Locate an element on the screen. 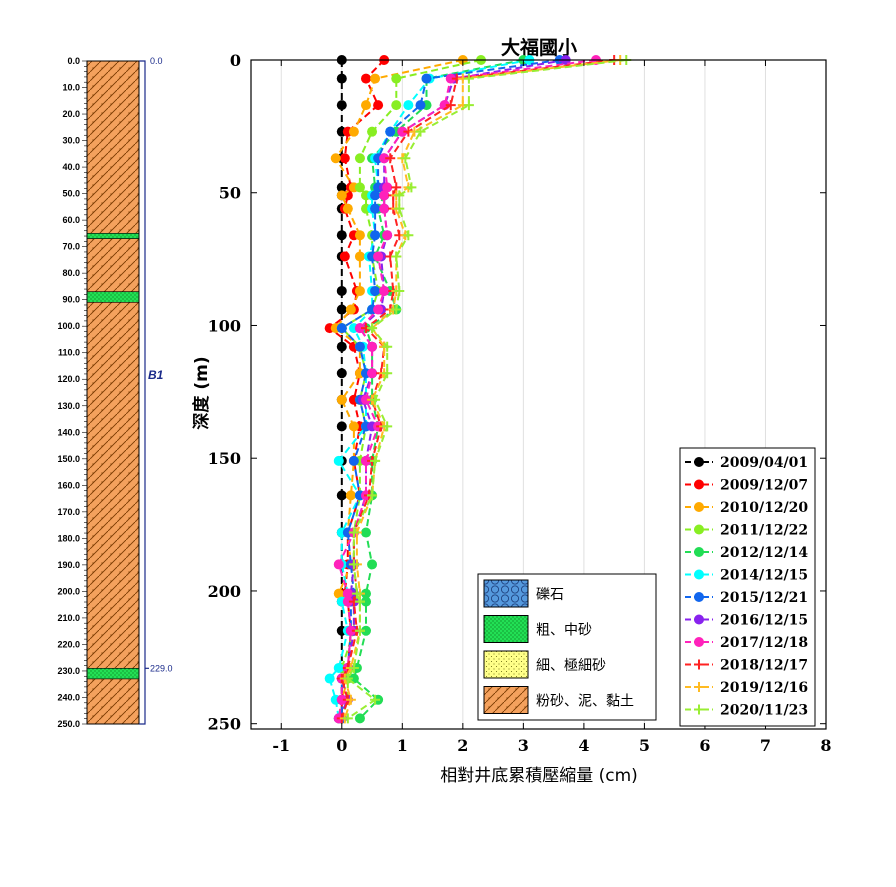 Image resolution: width=896 pixels, height=887 pixels. depth-tick-label: 160.0 is located at coordinates (68, 485).